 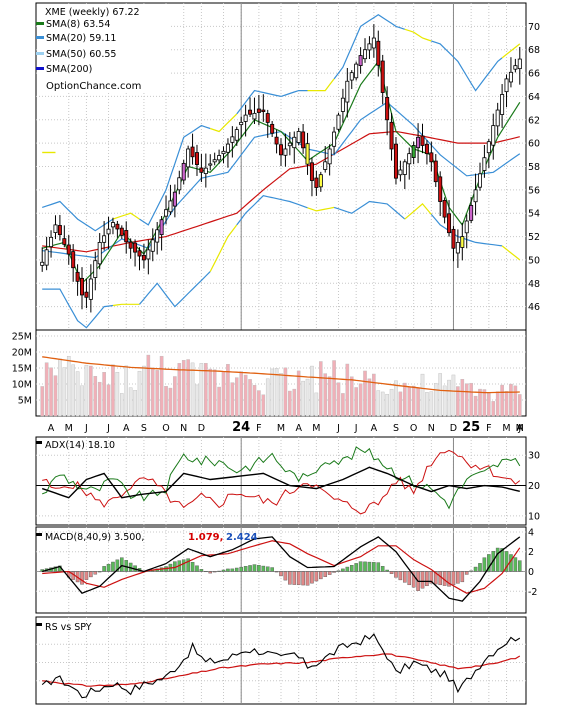 What do you see at coordinates (531, 572) in the screenshot?
I see `macd-tick-label: 0` at bounding box center [531, 572].